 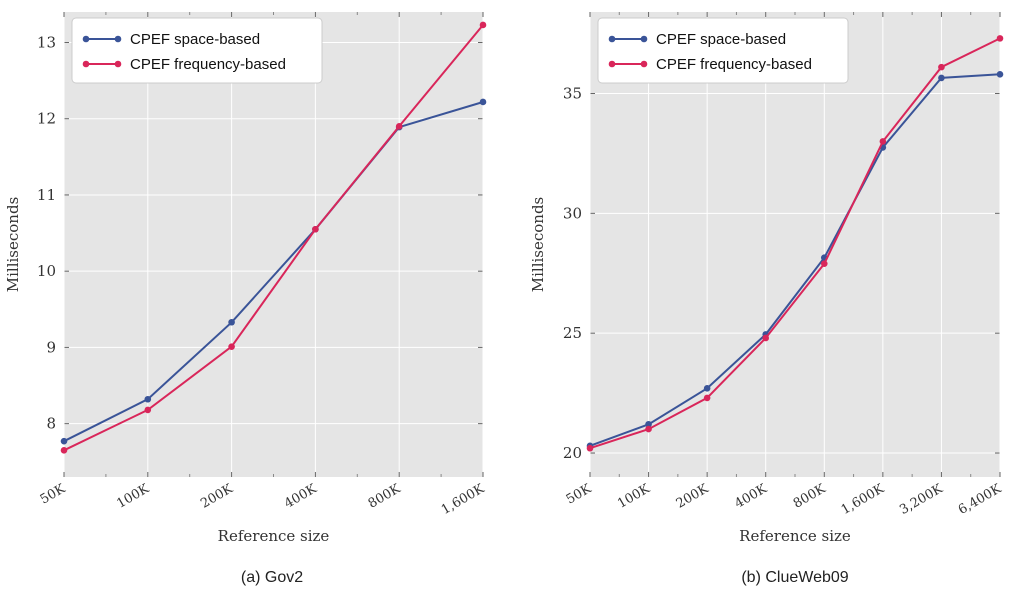 What do you see at coordinates (572, 453) in the screenshot?
I see `y-tick-label: 20` at bounding box center [572, 453].